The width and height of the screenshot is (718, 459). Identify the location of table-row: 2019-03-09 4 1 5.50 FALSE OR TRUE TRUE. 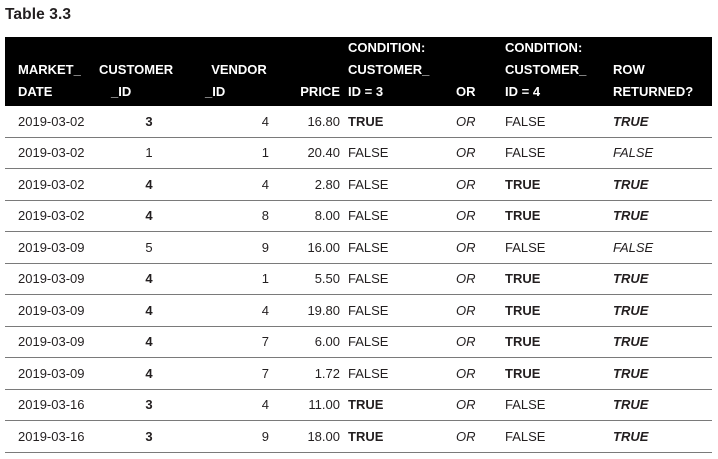
(358, 279).